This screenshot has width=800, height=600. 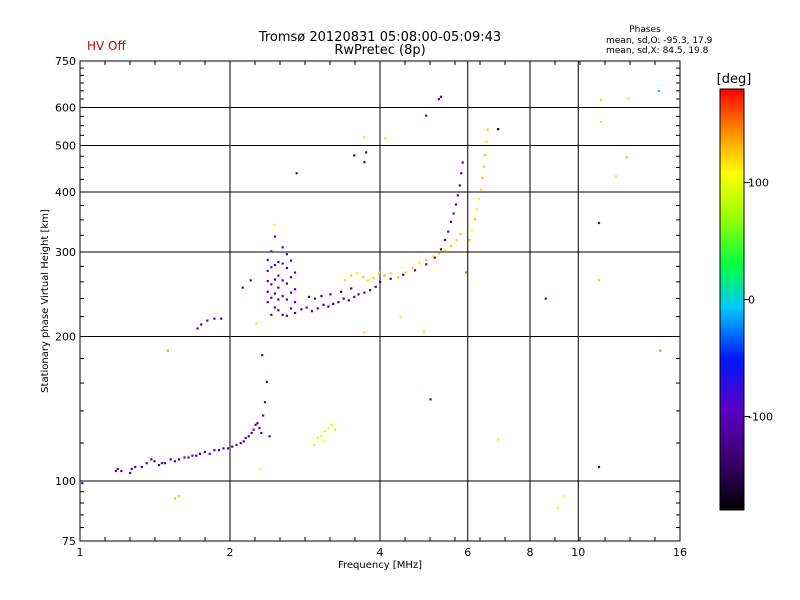 I want to click on colorbar-tick-label: 0, so click(x=751, y=300).